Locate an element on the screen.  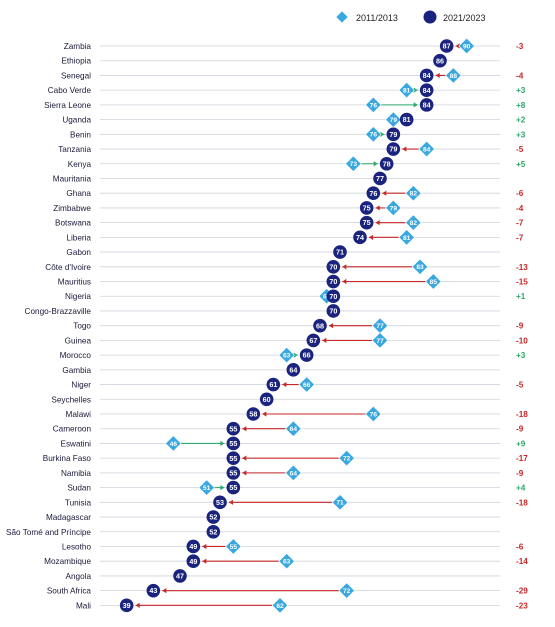
change-value-label: +3 is located at coordinates (521, 355).